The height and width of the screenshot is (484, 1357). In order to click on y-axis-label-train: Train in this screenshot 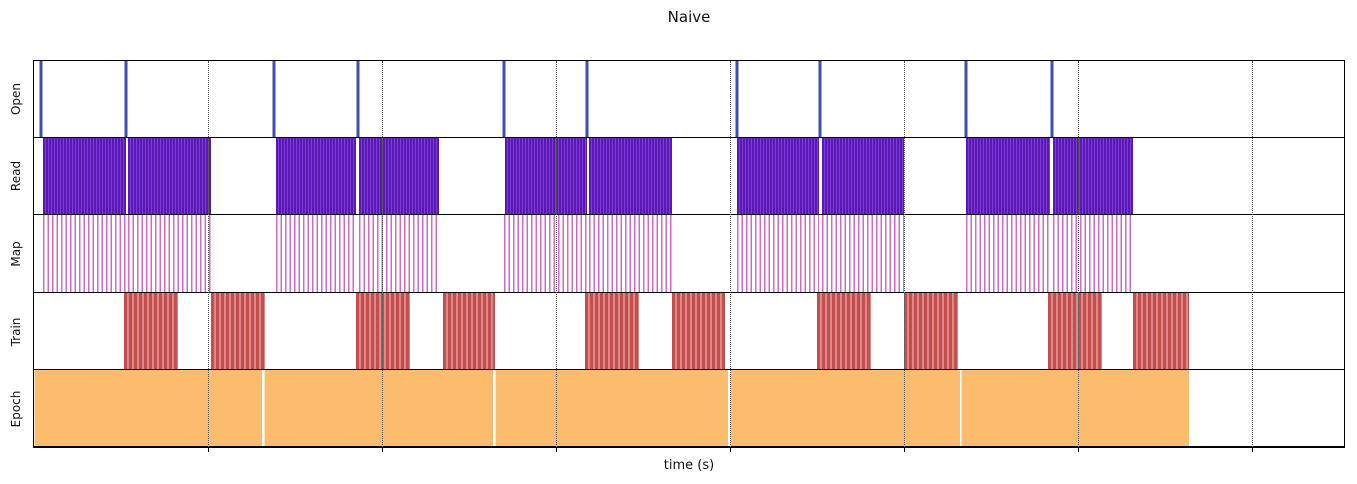, I will do `click(16, 331)`.